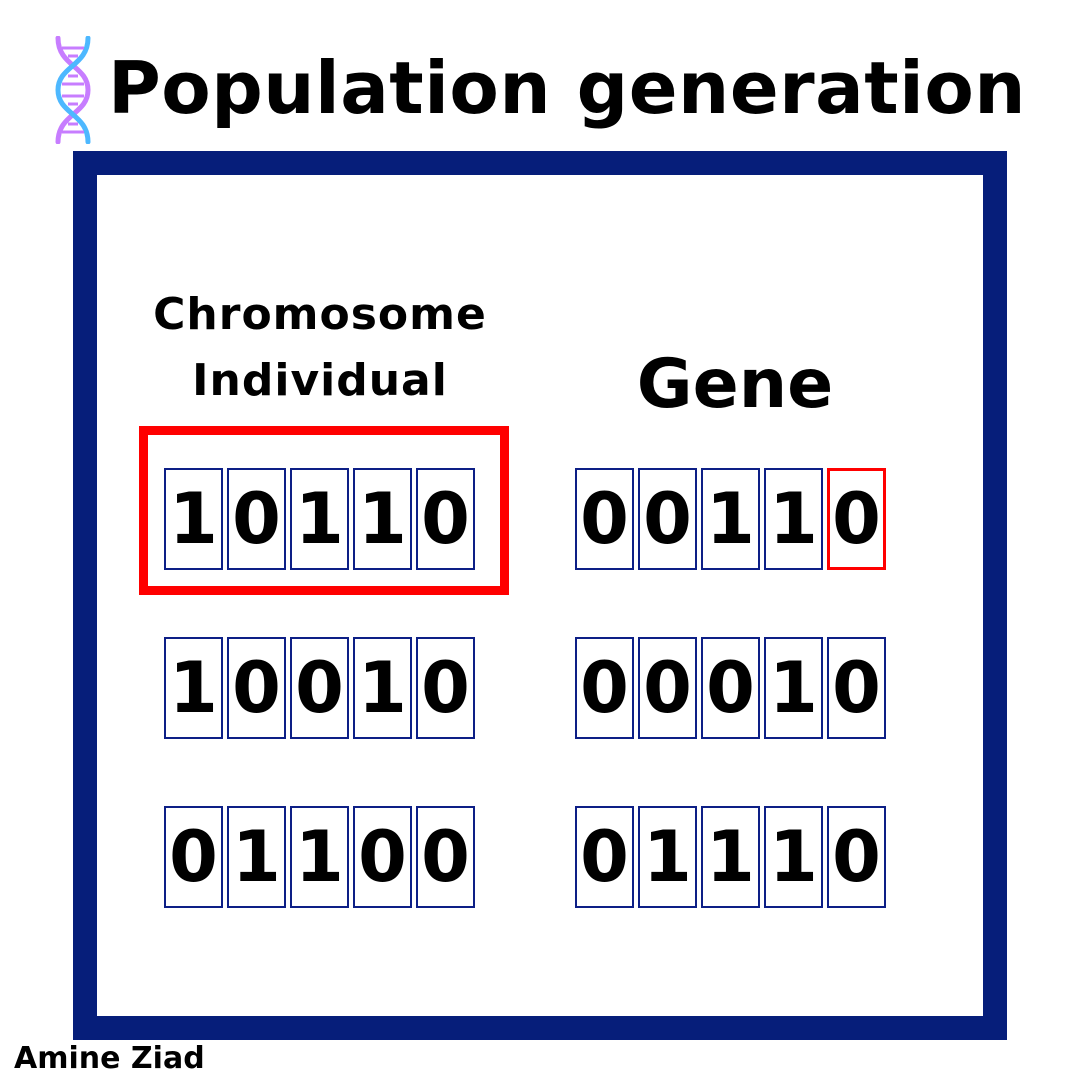 Image resolution: width=1080 pixels, height=1080 pixels. I want to click on chromosome-left-2: 1 0 0 1 0, so click(319, 688).